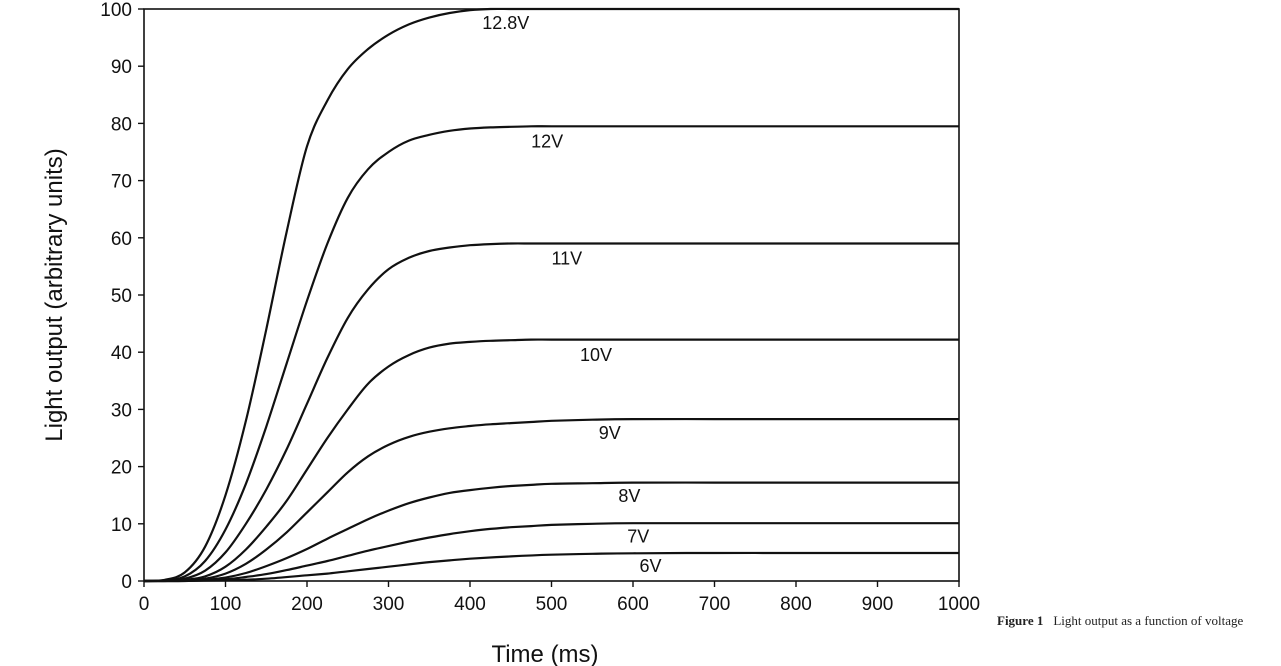 This screenshot has width=1281, height=666. Describe the element at coordinates (54, 294) in the screenshot. I see `y-axis-title: Light output (arbitrary units)` at that location.